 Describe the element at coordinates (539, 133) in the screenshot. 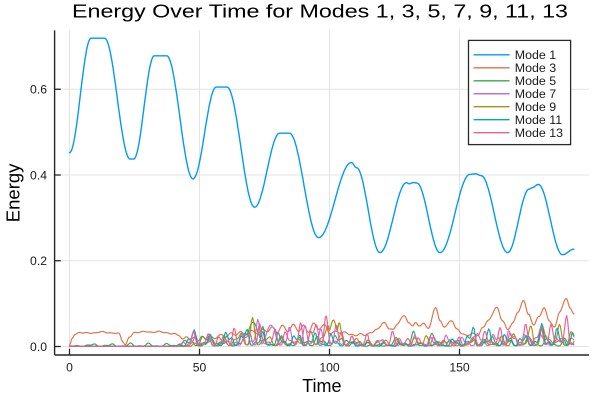

I see `svg-text: Mode 13` at that location.